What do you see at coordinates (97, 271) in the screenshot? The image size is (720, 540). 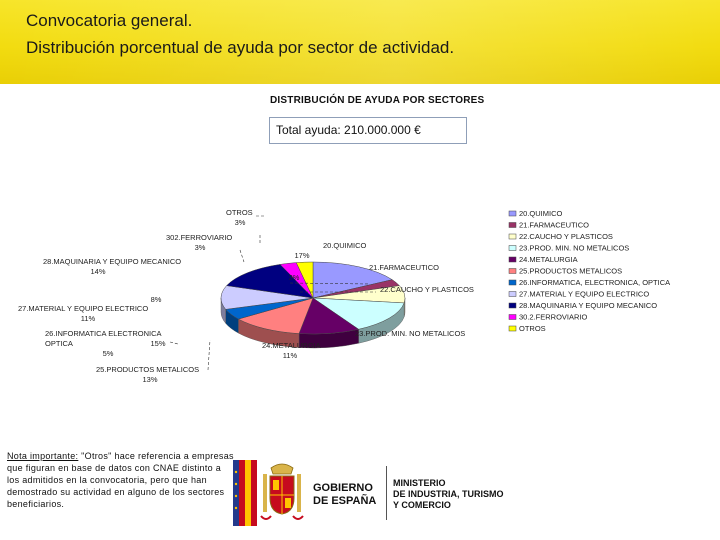 I see `pie-pct-label-8: 14%` at bounding box center [97, 271].